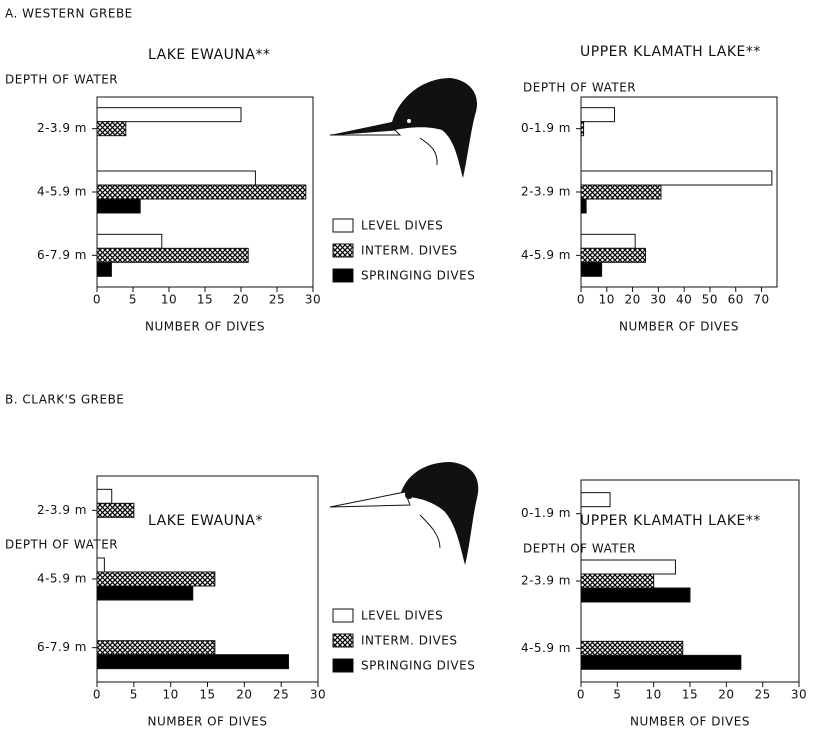 The width and height of the screenshot is (830, 732). What do you see at coordinates (69, 14) in the screenshot?
I see `section-title: A. WESTERN GREBE` at bounding box center [69, 14].